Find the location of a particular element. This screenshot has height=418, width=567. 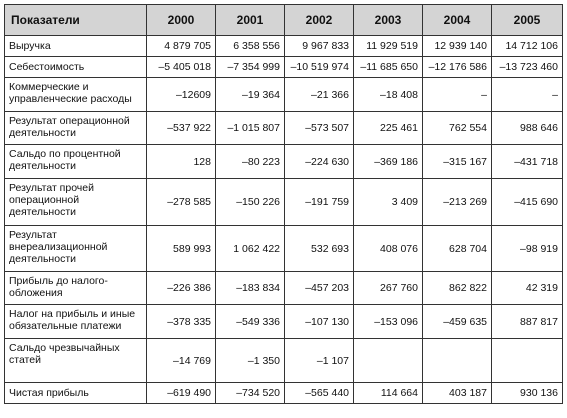

cell-value: 1 062 422 is located at coordinates (250, 248).